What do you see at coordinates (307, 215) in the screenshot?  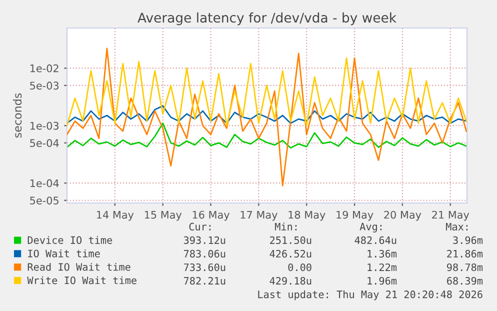 I see `x-tick-label: 18 May` at bounding box center [307, 215].